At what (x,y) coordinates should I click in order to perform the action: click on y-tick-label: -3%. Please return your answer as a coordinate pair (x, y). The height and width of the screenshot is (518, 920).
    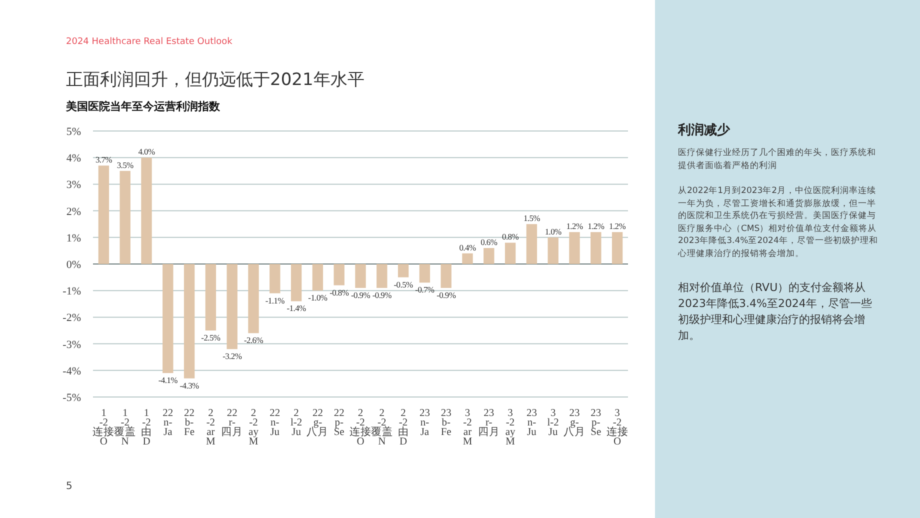
    Looking at the image, I should click on (71, 344).